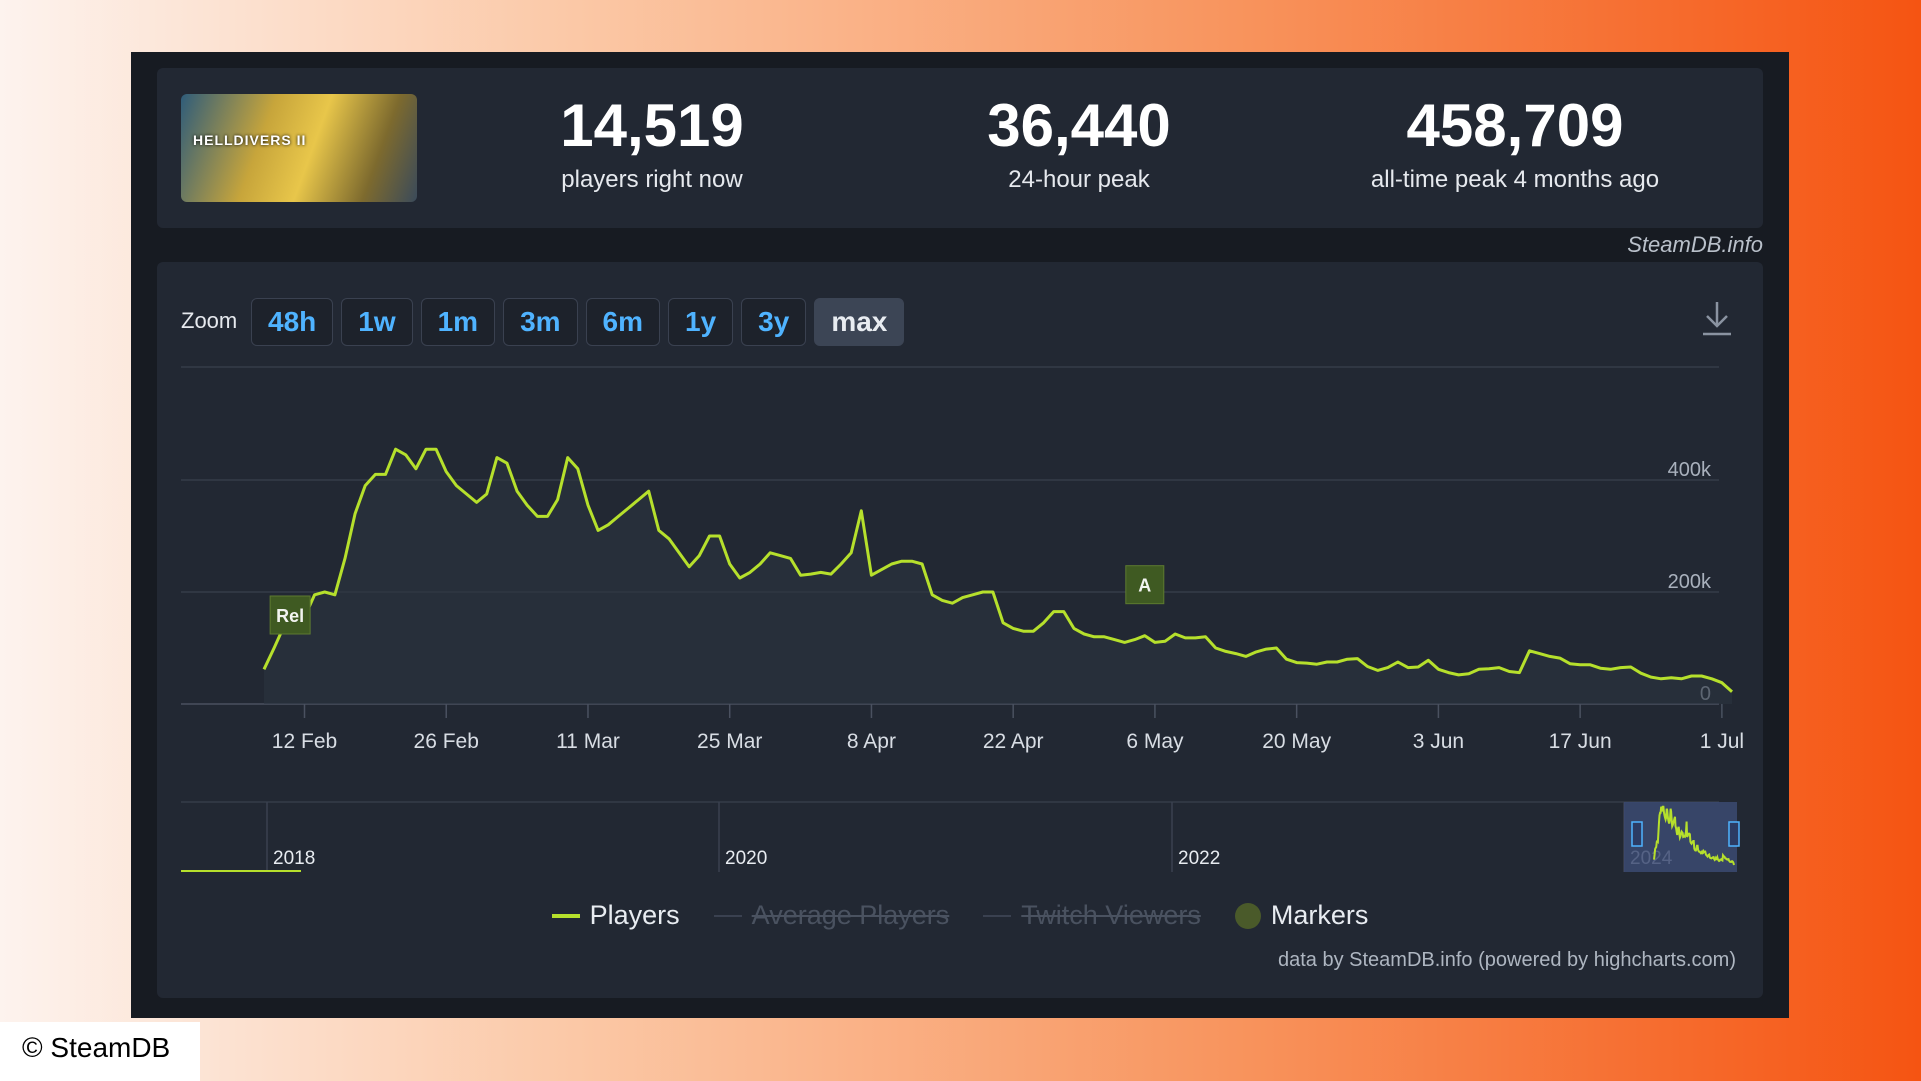  I want to click on zoom-button-1w: 1w, so click(377, 322).